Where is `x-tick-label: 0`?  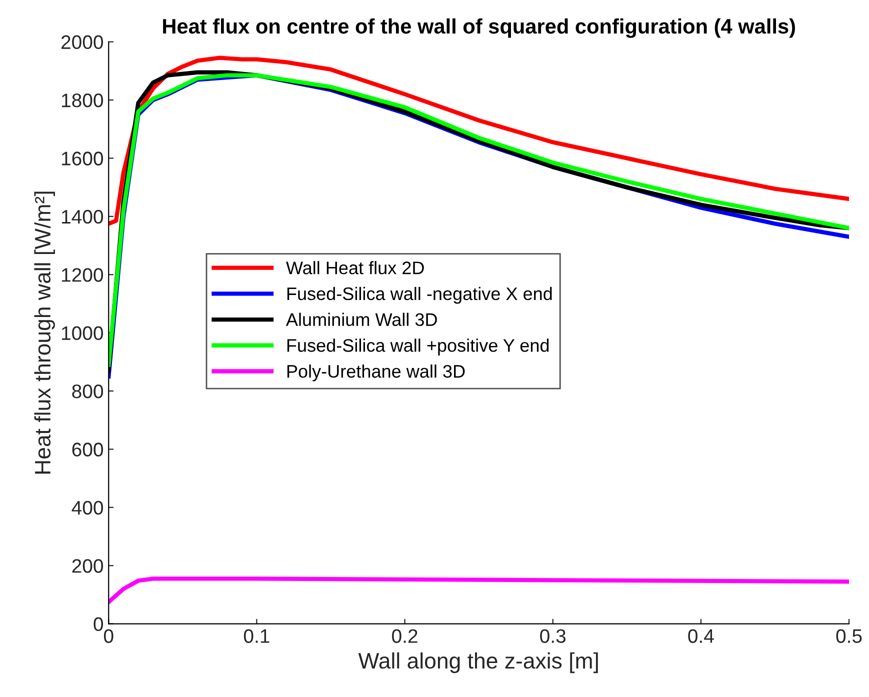
x-tick-label: 0 is located at coordinates (109, 636).